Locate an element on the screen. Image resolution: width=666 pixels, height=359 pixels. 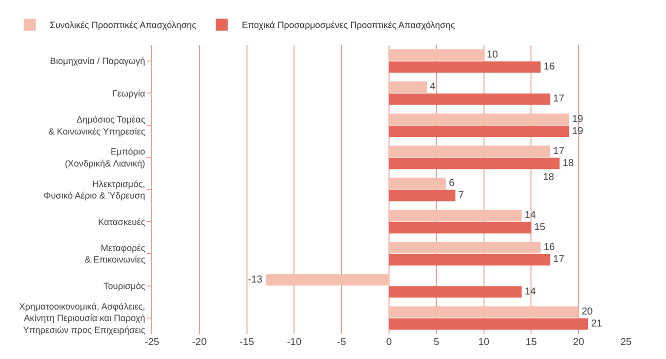
data-label: 21 is located at coordinates (597, 324).